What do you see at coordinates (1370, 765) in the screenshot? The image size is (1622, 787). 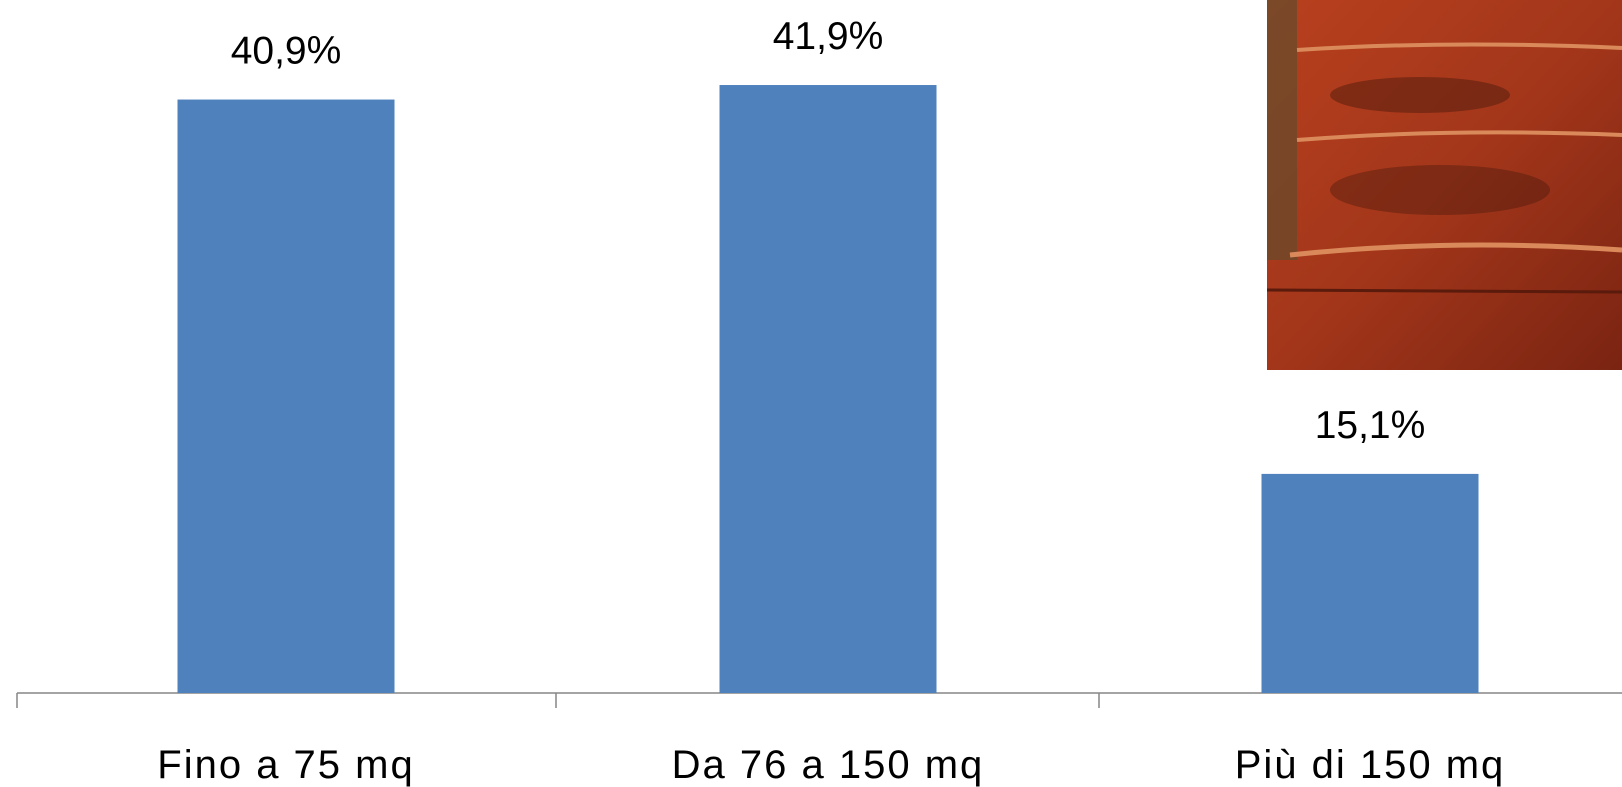 I see `x-tick-label: Più di 150 mq` at bounding box center [1370, 765].